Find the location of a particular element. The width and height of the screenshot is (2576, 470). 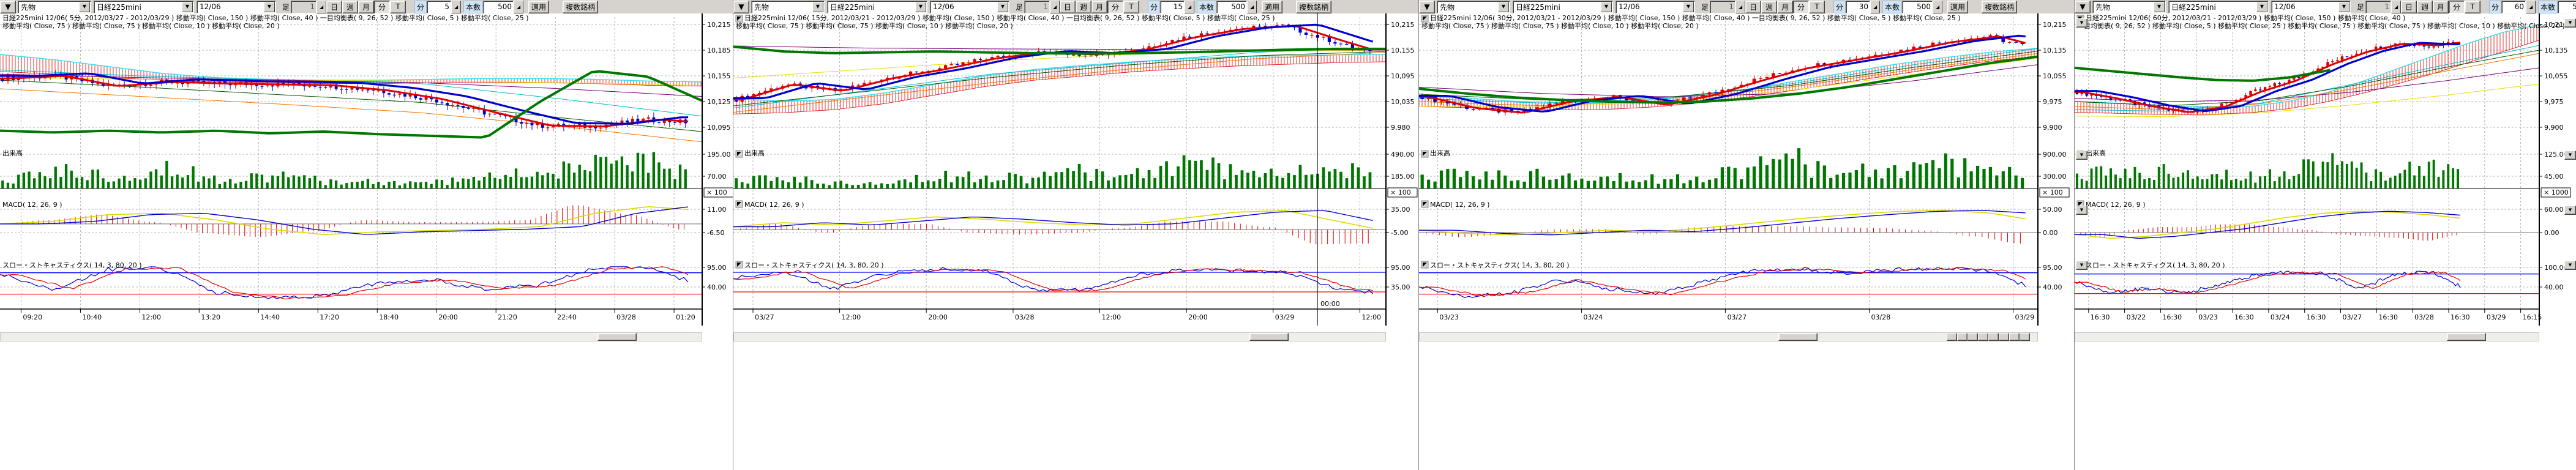

minute-value-field: 30 is located at coordinates (1859, 6).